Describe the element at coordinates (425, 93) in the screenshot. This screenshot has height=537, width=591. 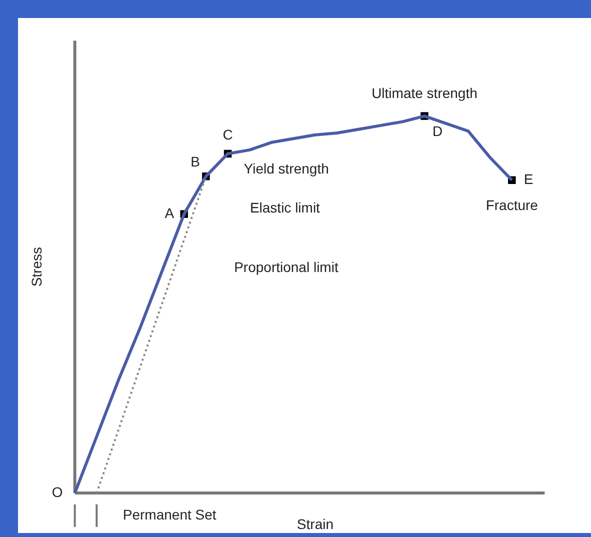
I see `text: Ultimate strength` at that location.